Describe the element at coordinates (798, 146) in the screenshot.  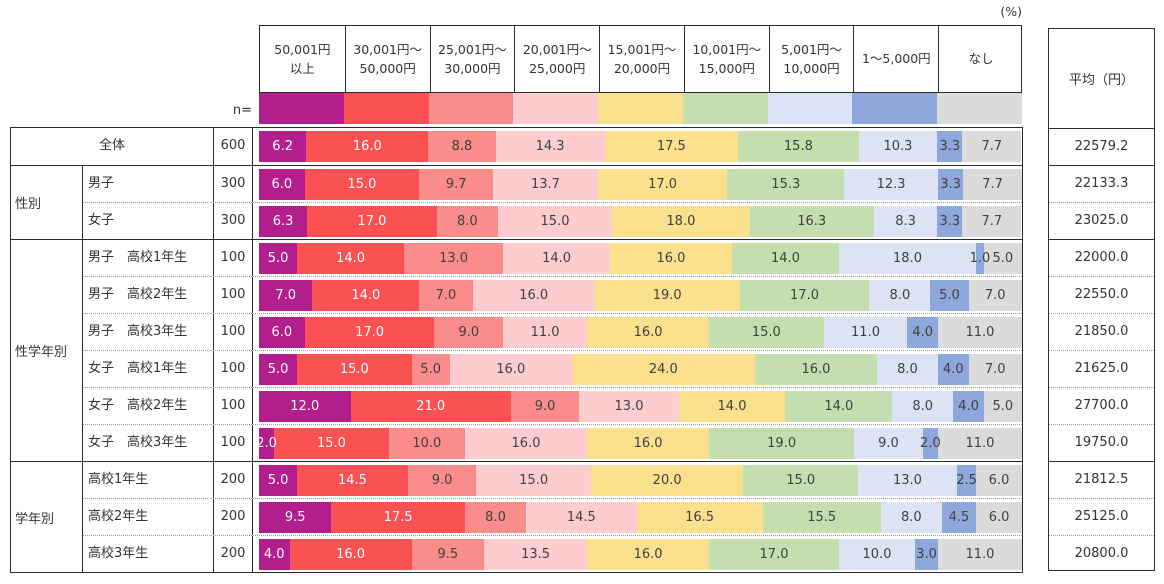
I see `bar-value: 15.8` at that location.